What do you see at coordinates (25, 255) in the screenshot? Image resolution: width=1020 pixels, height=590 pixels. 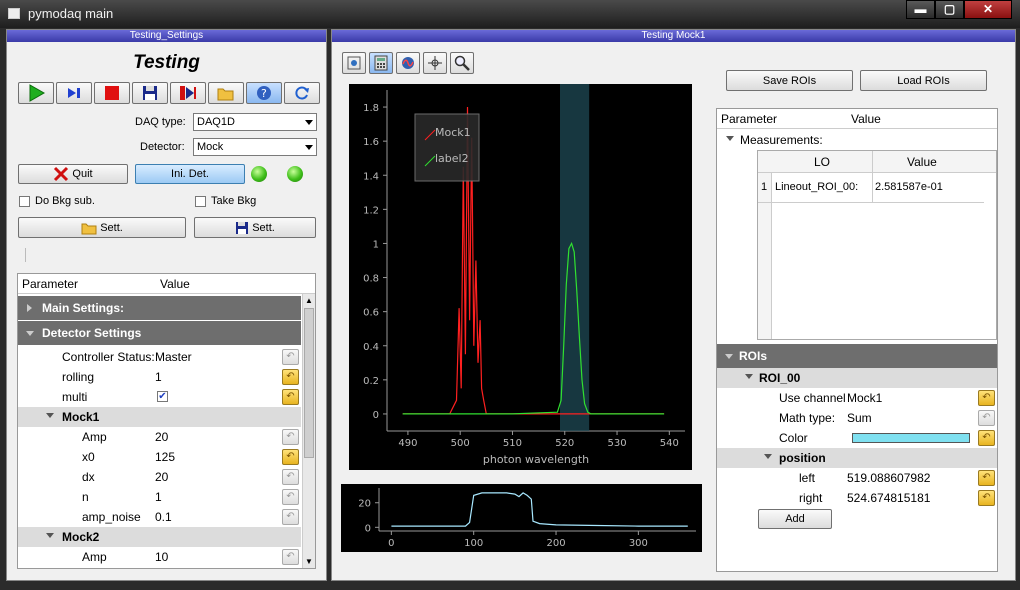 I see `splitter-handle` at bounding box center [25, 255].